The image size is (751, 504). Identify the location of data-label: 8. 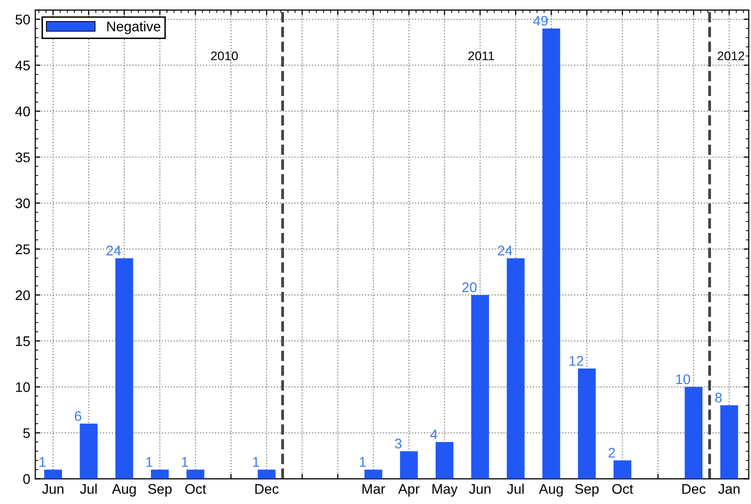
(718, 397).